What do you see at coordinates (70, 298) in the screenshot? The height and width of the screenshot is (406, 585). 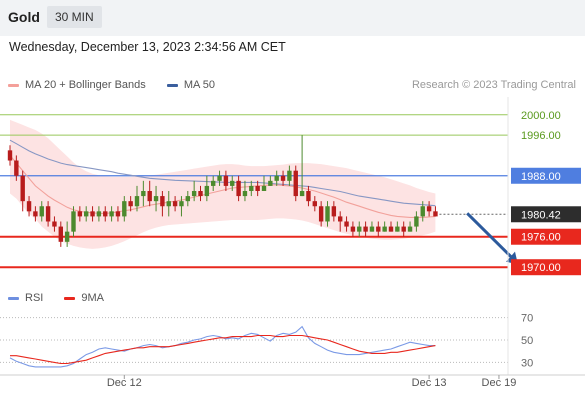 I see `legend-9ma-swatch` at bounding box center [70, 298].